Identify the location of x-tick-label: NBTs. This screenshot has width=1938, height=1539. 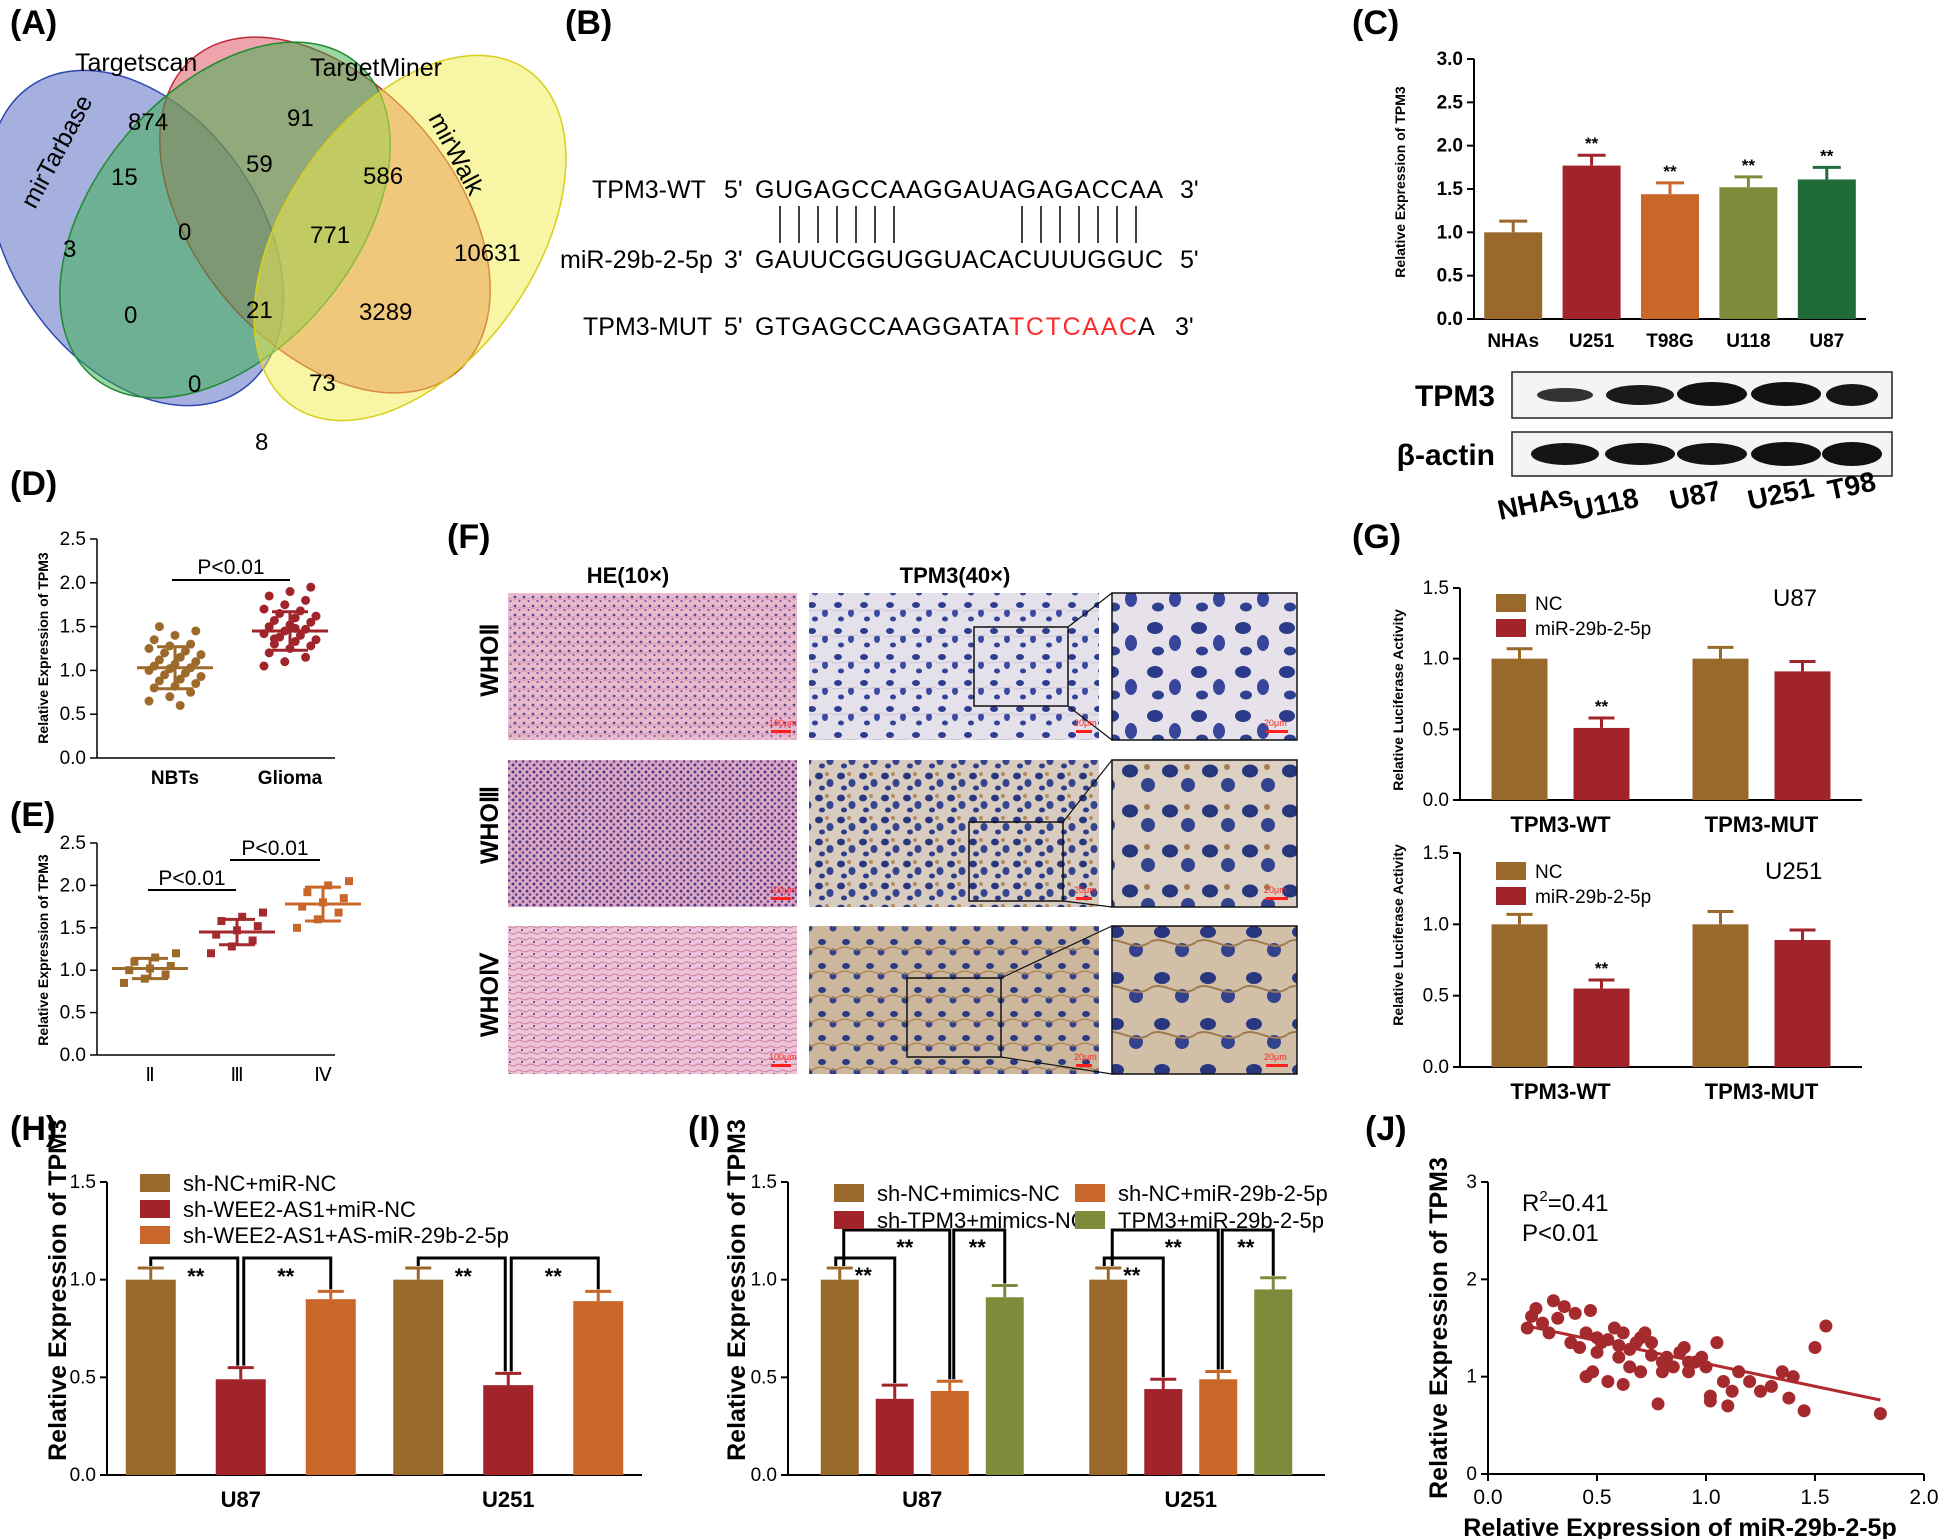
(175, 778).